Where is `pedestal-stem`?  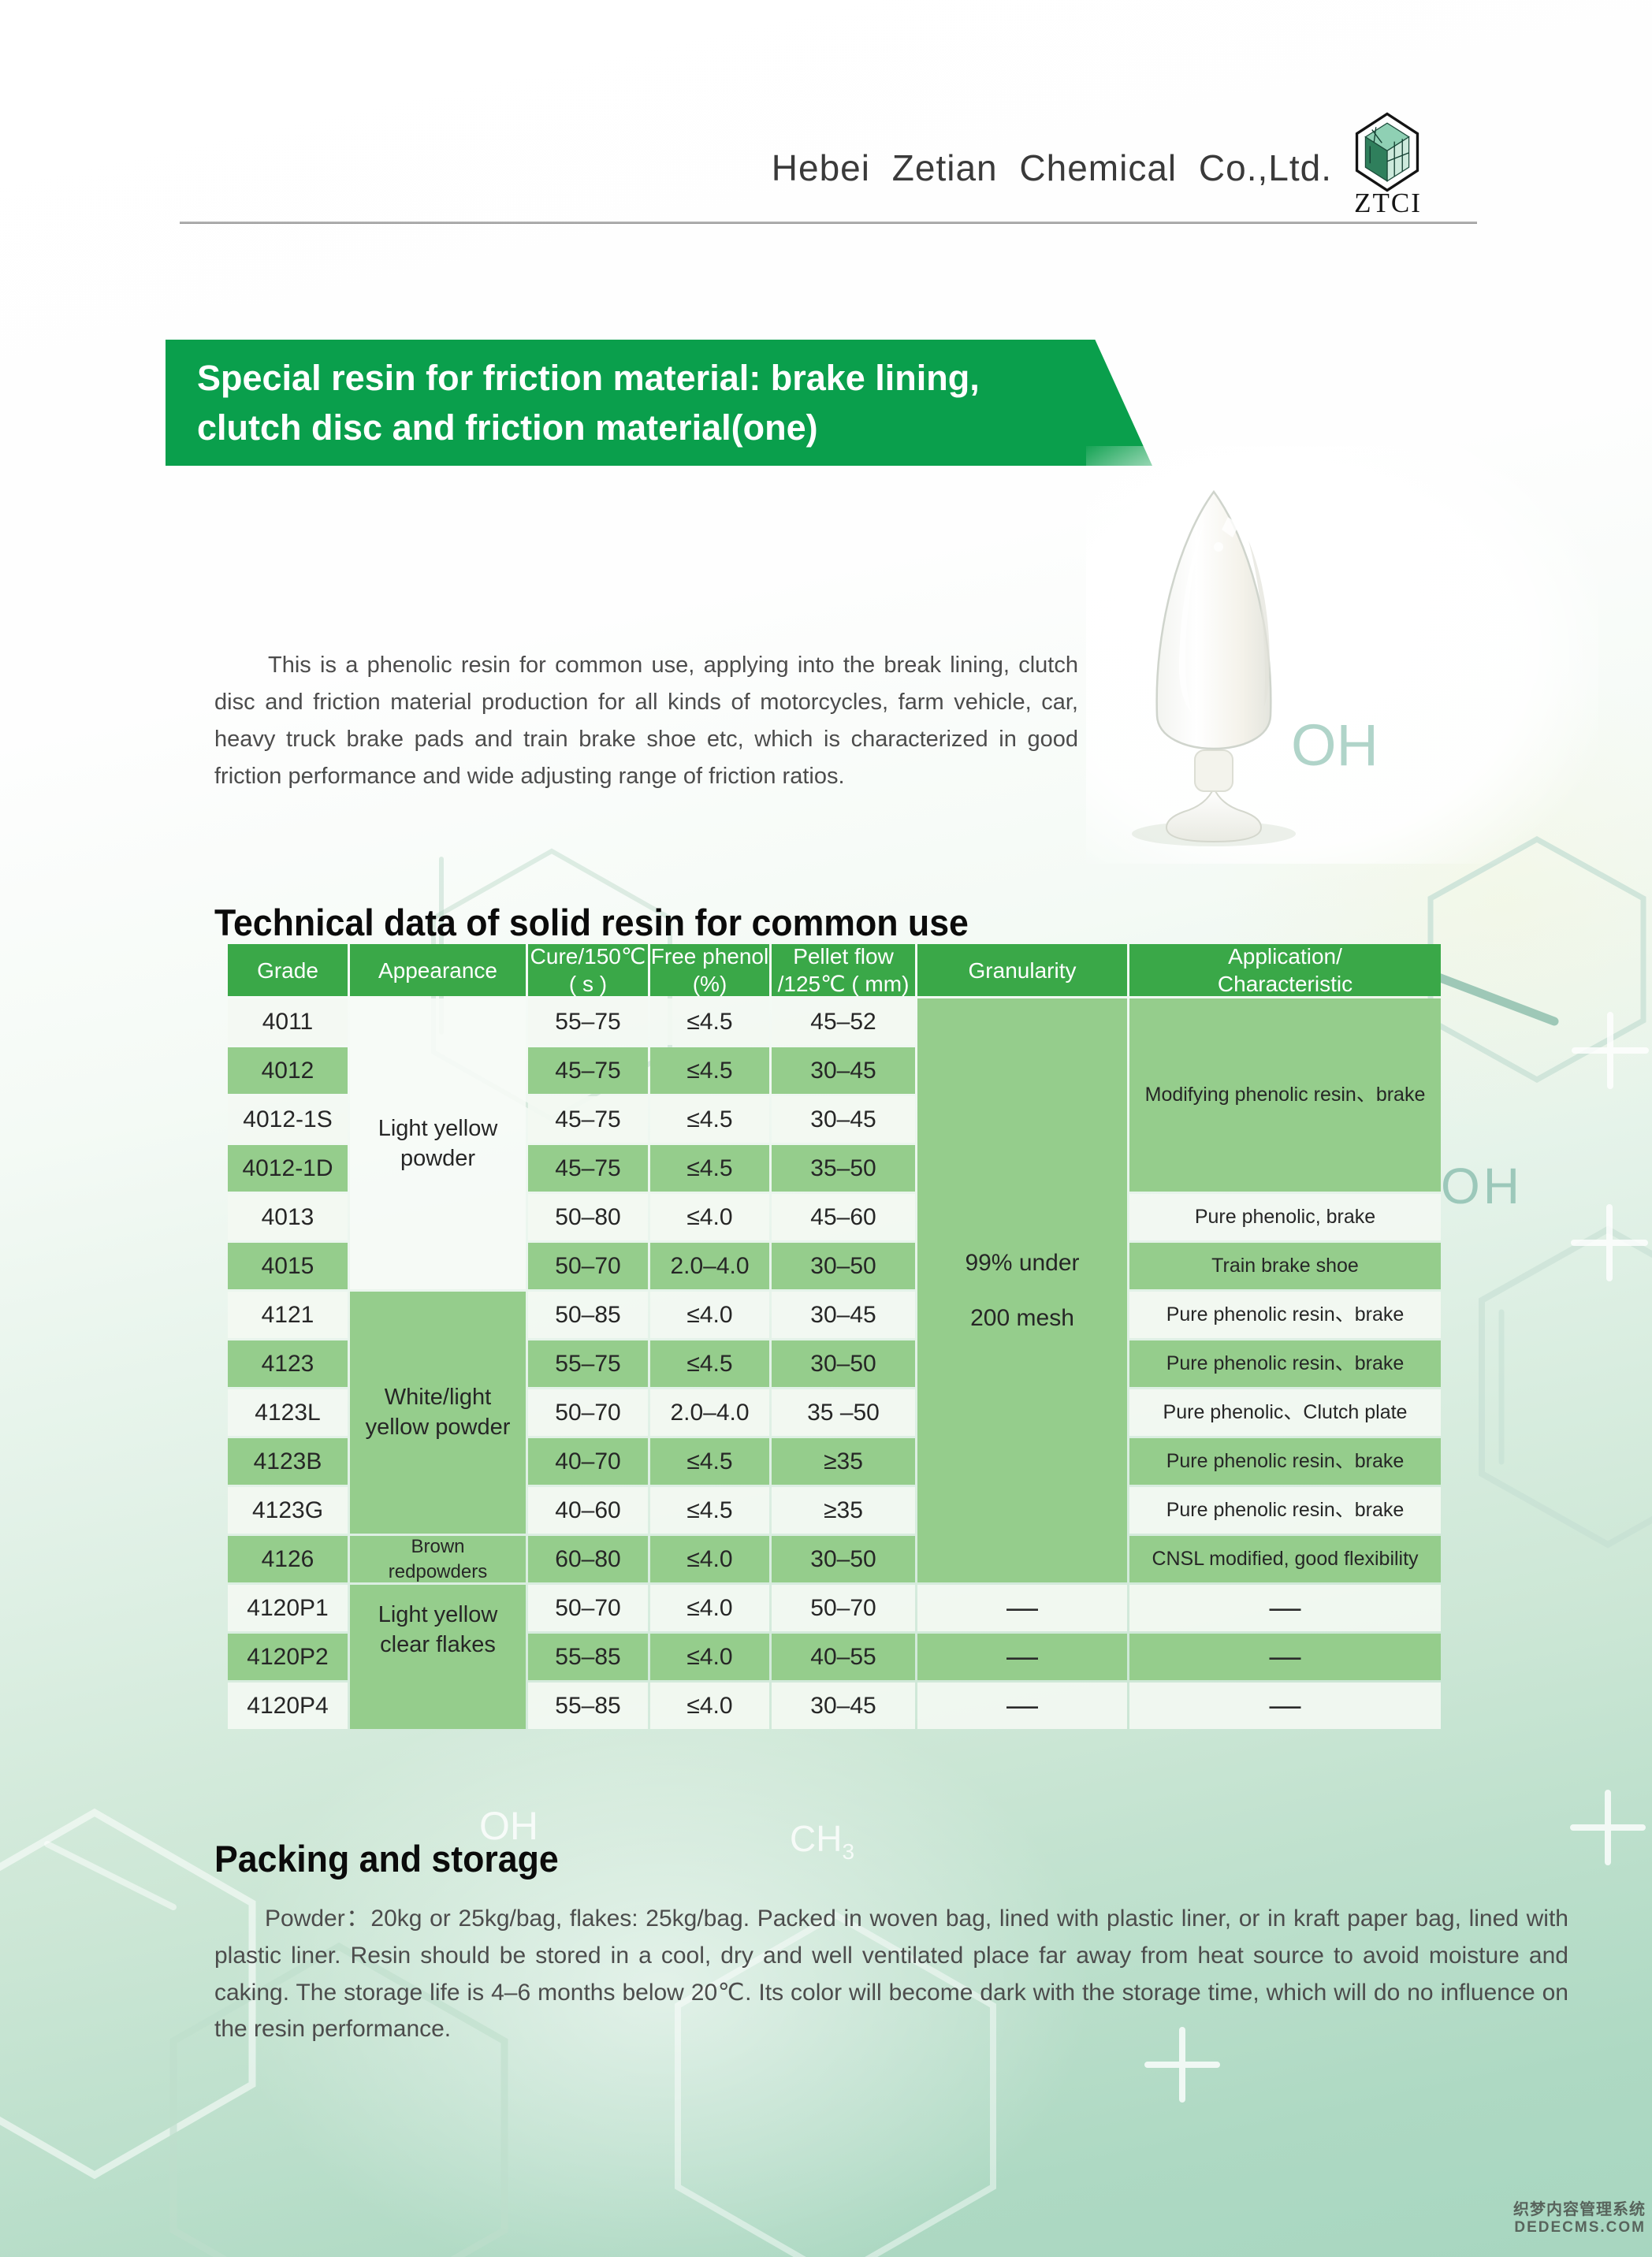
pedestal-stem is located at coordinates (1213, 770).